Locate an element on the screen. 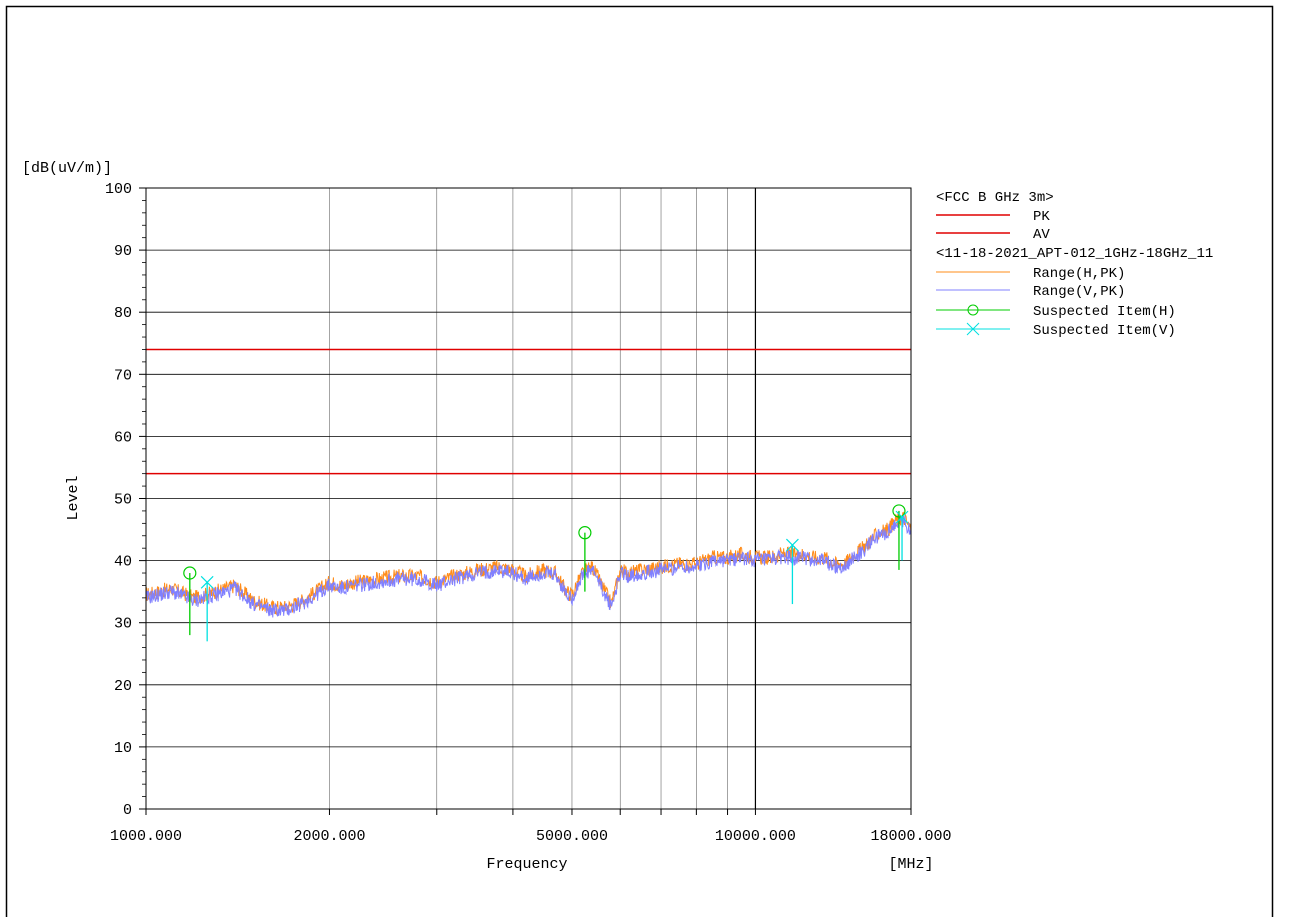 The image size is (1293, 917). trace-range-v is located at coordinates (528, 567).